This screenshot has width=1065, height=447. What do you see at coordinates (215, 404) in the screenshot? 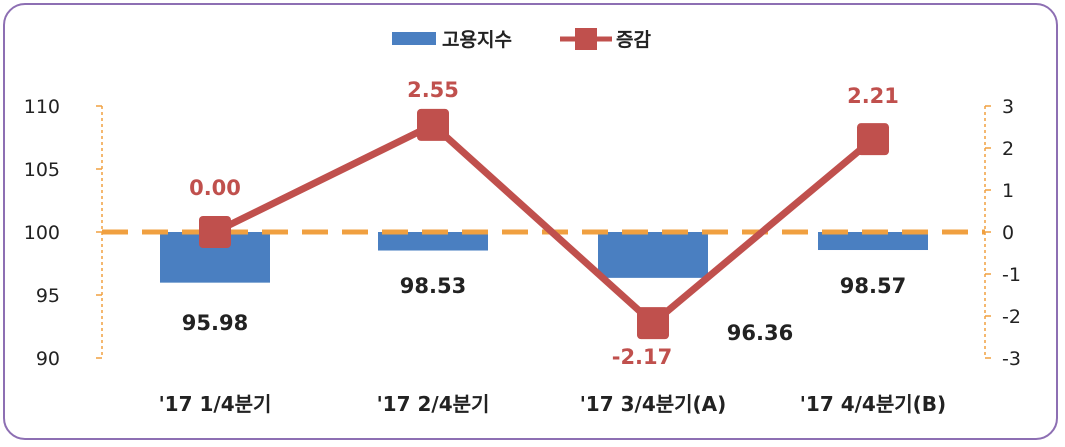
I see `category-label: '17 1/4분기` at bounding box center [215, 404].